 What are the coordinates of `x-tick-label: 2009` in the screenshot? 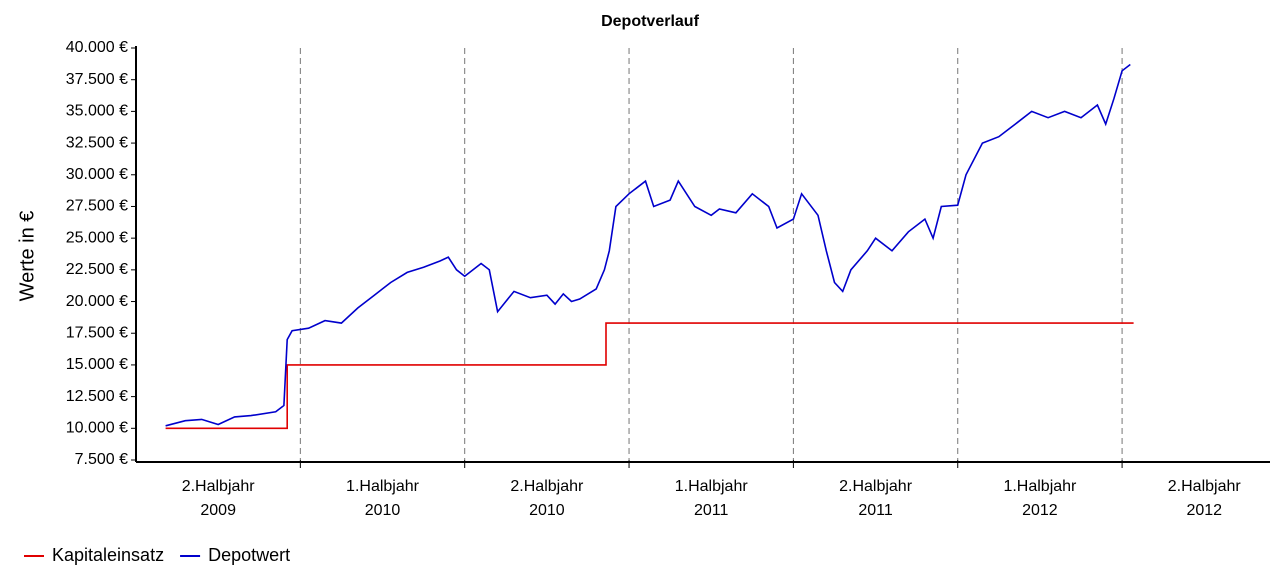 It's located at (218, 510).